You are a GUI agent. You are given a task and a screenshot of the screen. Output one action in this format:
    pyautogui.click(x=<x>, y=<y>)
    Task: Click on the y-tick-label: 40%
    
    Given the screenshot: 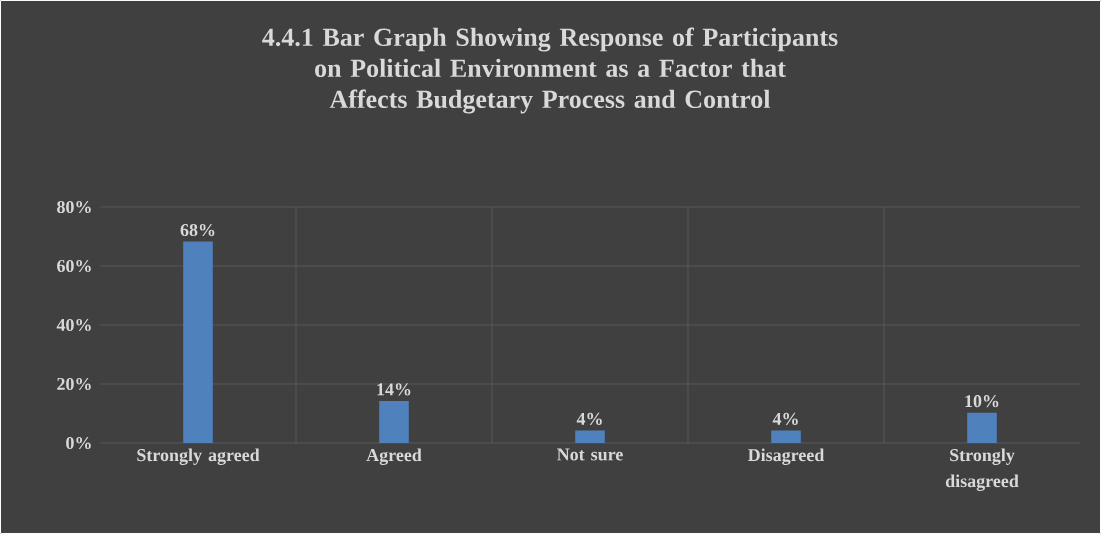 What is the action you would take?
    pyautogui.click(x=73, y=325)
    